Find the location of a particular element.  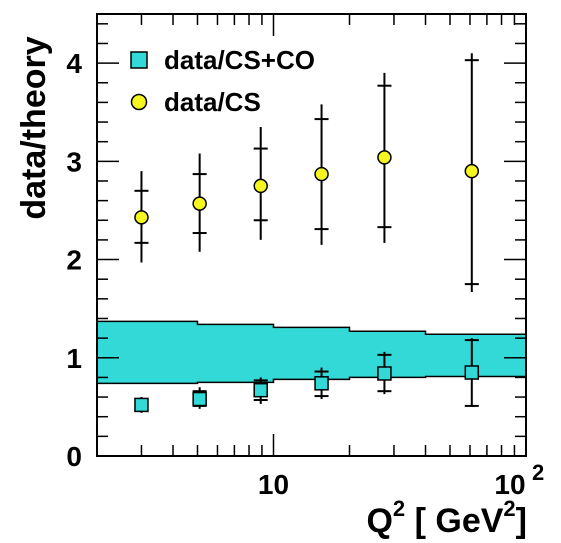

legend-label-data-cs: data/CS is located at coordinates (212, 102).